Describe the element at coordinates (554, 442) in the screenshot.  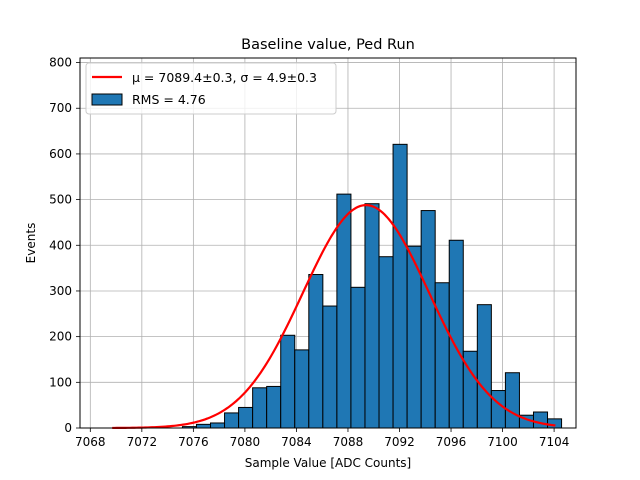
I see `x-tick-label: 7104` at that location.